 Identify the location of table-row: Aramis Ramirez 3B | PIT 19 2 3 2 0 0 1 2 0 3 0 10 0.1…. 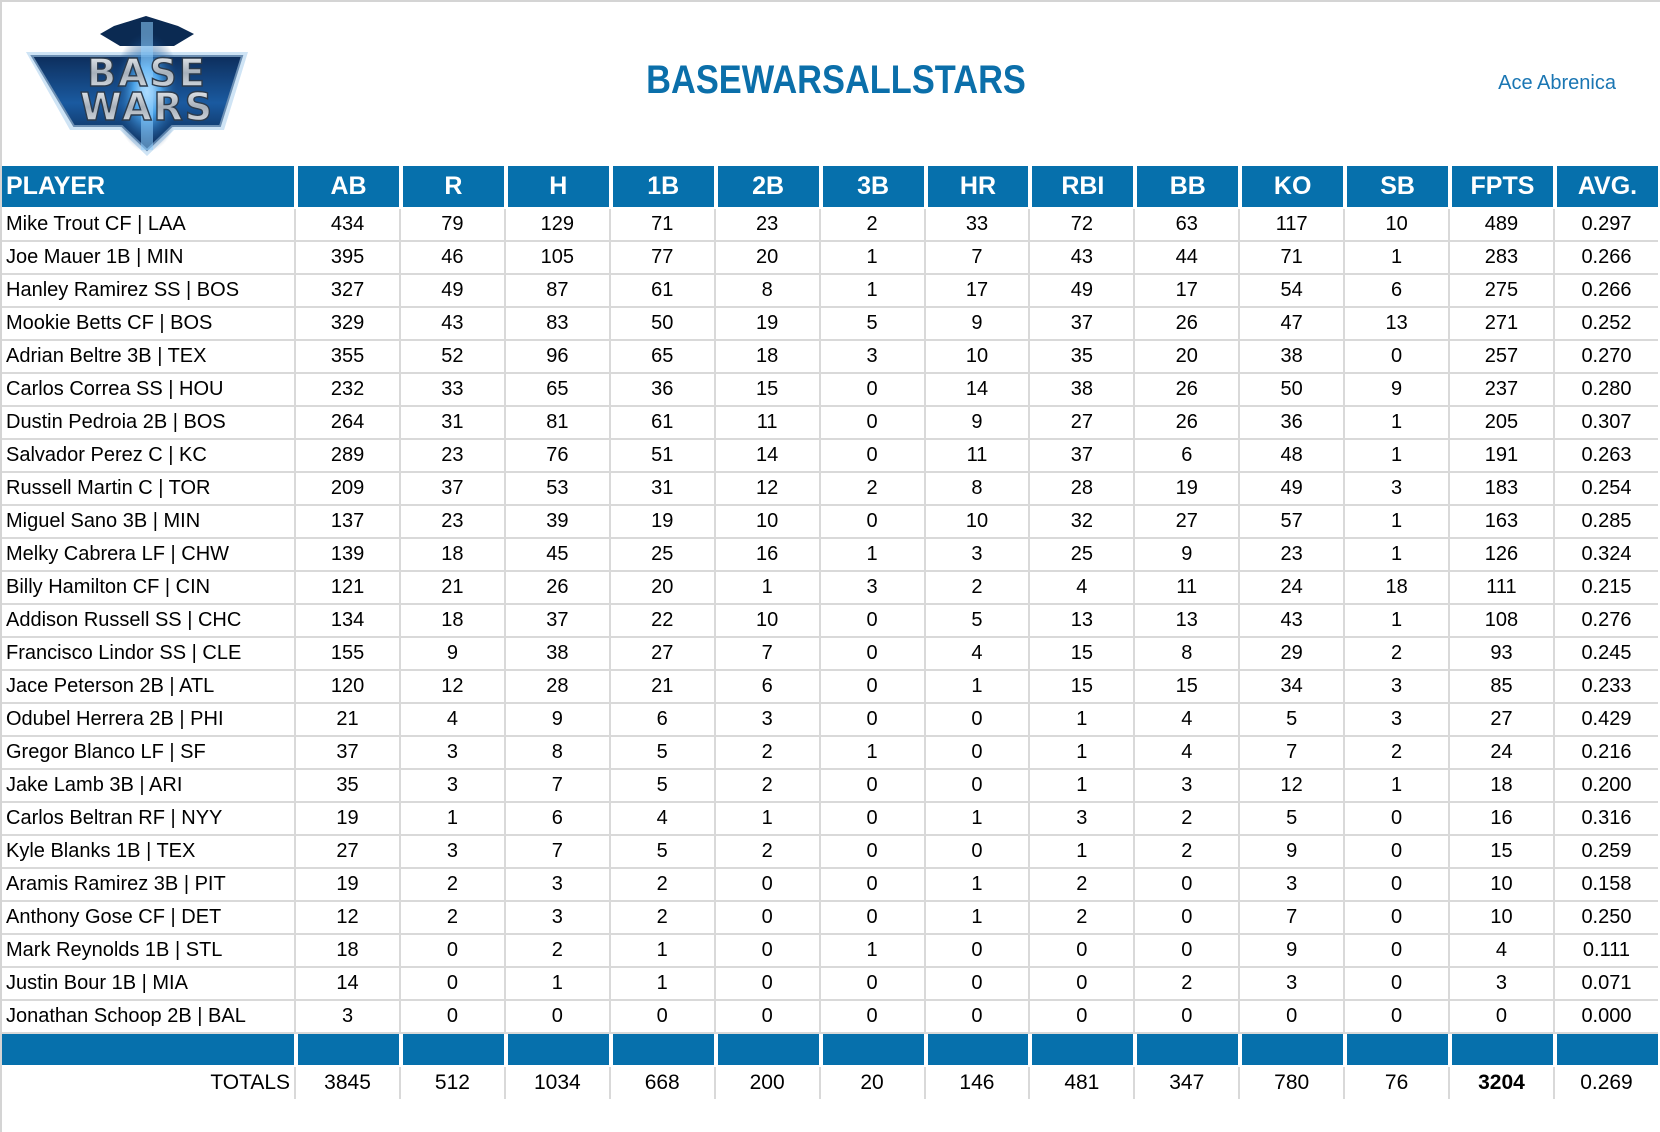
(830, 885).